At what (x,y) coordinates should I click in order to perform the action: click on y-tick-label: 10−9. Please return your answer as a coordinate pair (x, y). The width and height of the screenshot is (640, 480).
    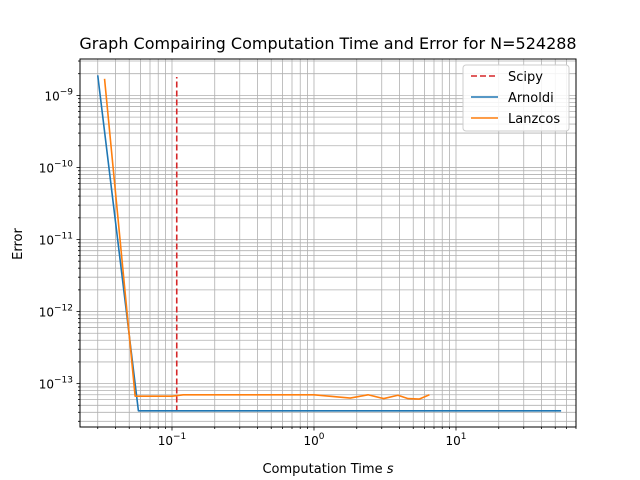
    Looking at the image, I should click on (58, 95).